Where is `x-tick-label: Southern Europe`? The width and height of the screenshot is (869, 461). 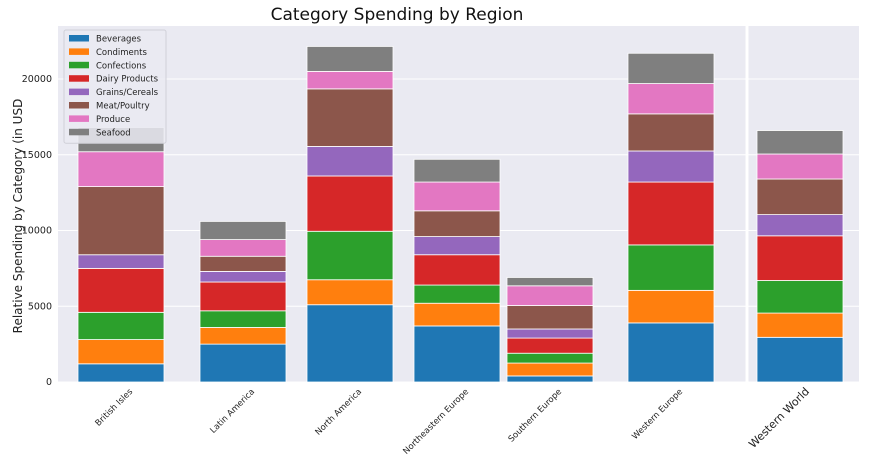
x-tick-label: Southern Europe is located at coordinates (535, 415).